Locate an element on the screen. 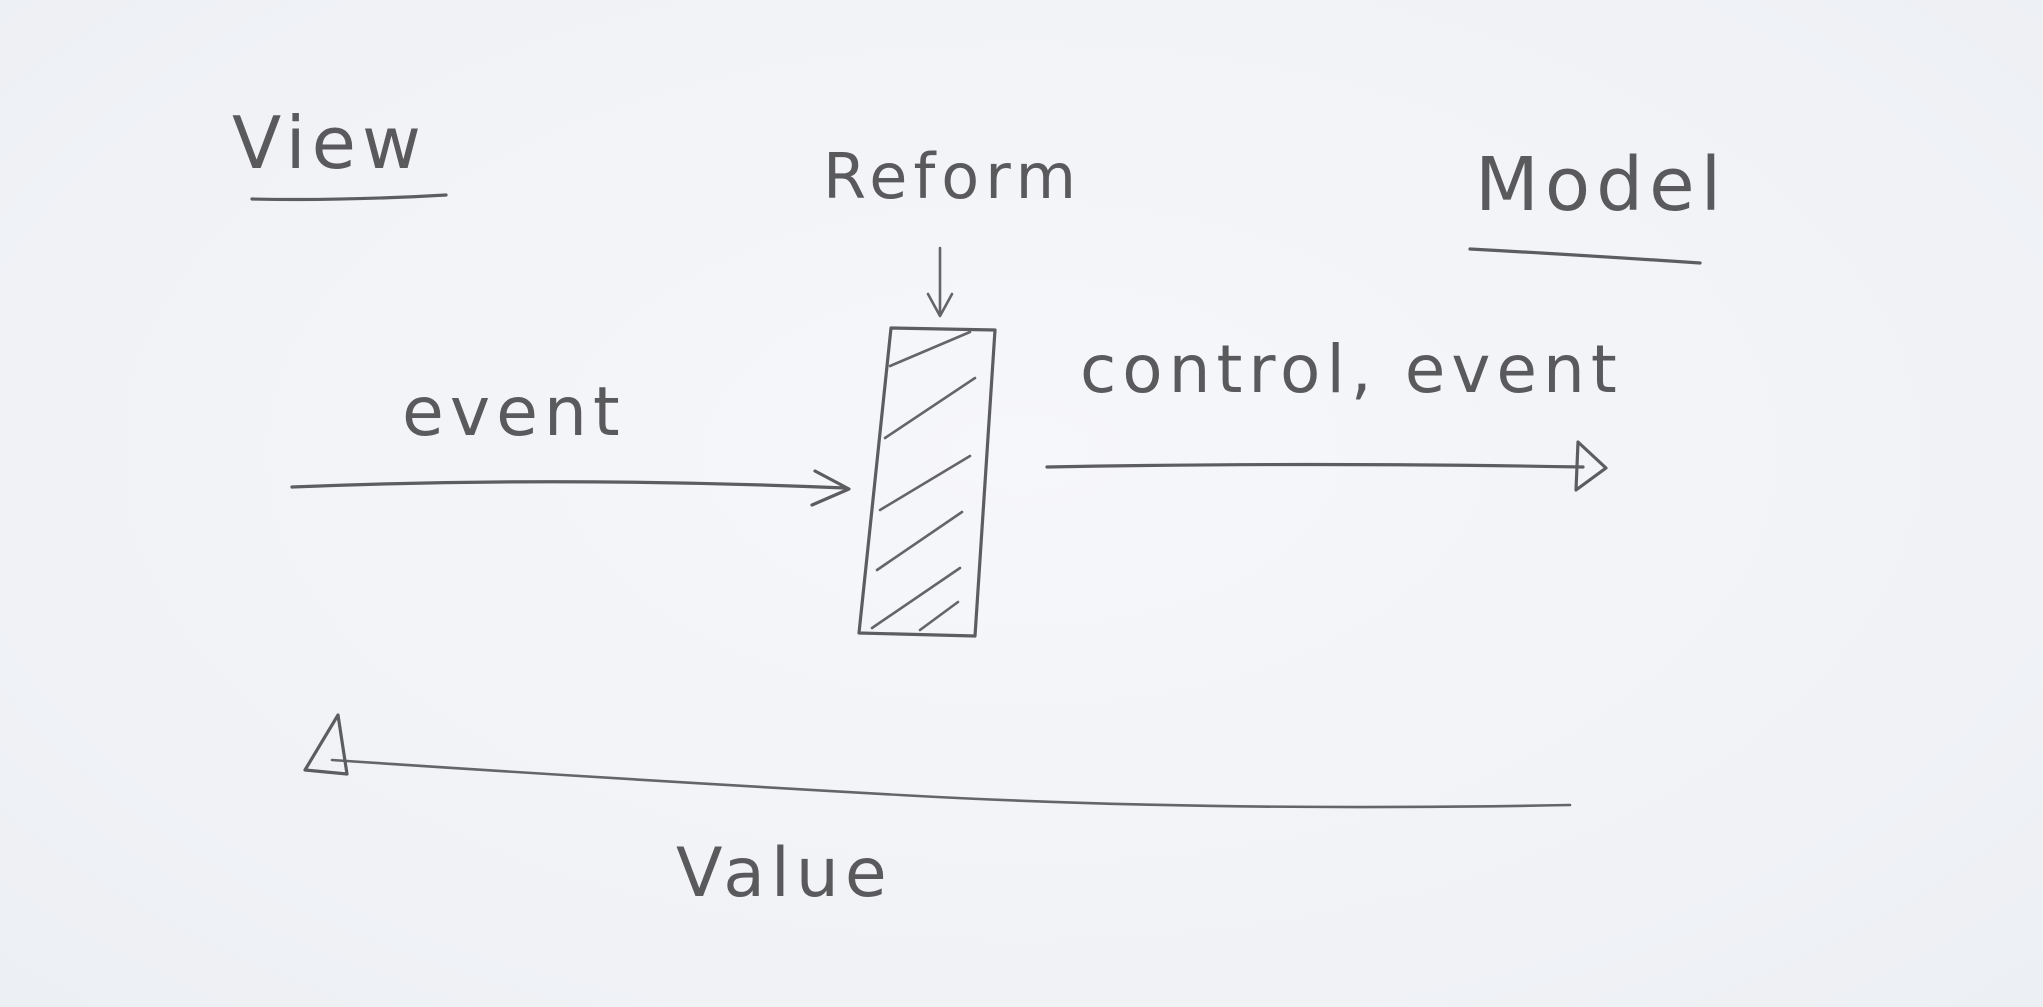  model-underline is located at coordinates (1585, 256).